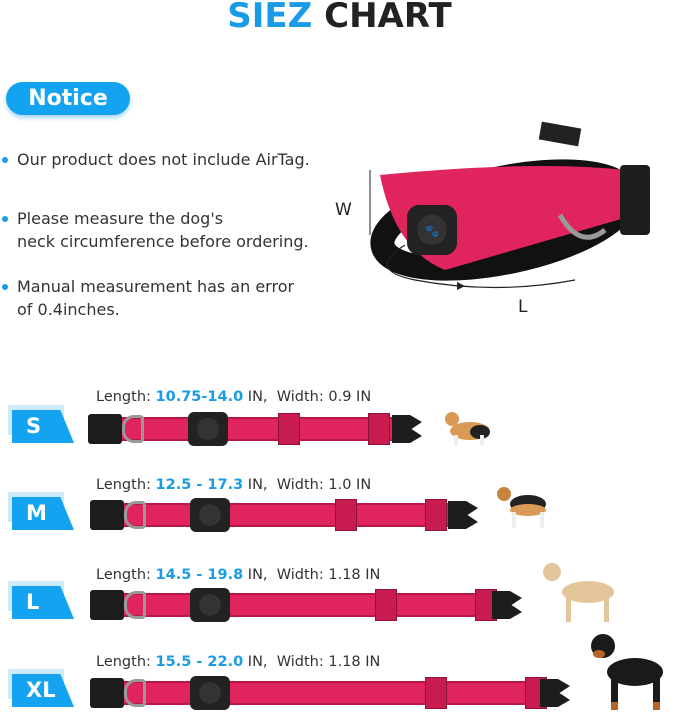 This screenshot has height=714, width=679. I want to click on size-spec: Length: 14.5 - 19.8 IN, Width: 1.18 IN, so click(238, 575).